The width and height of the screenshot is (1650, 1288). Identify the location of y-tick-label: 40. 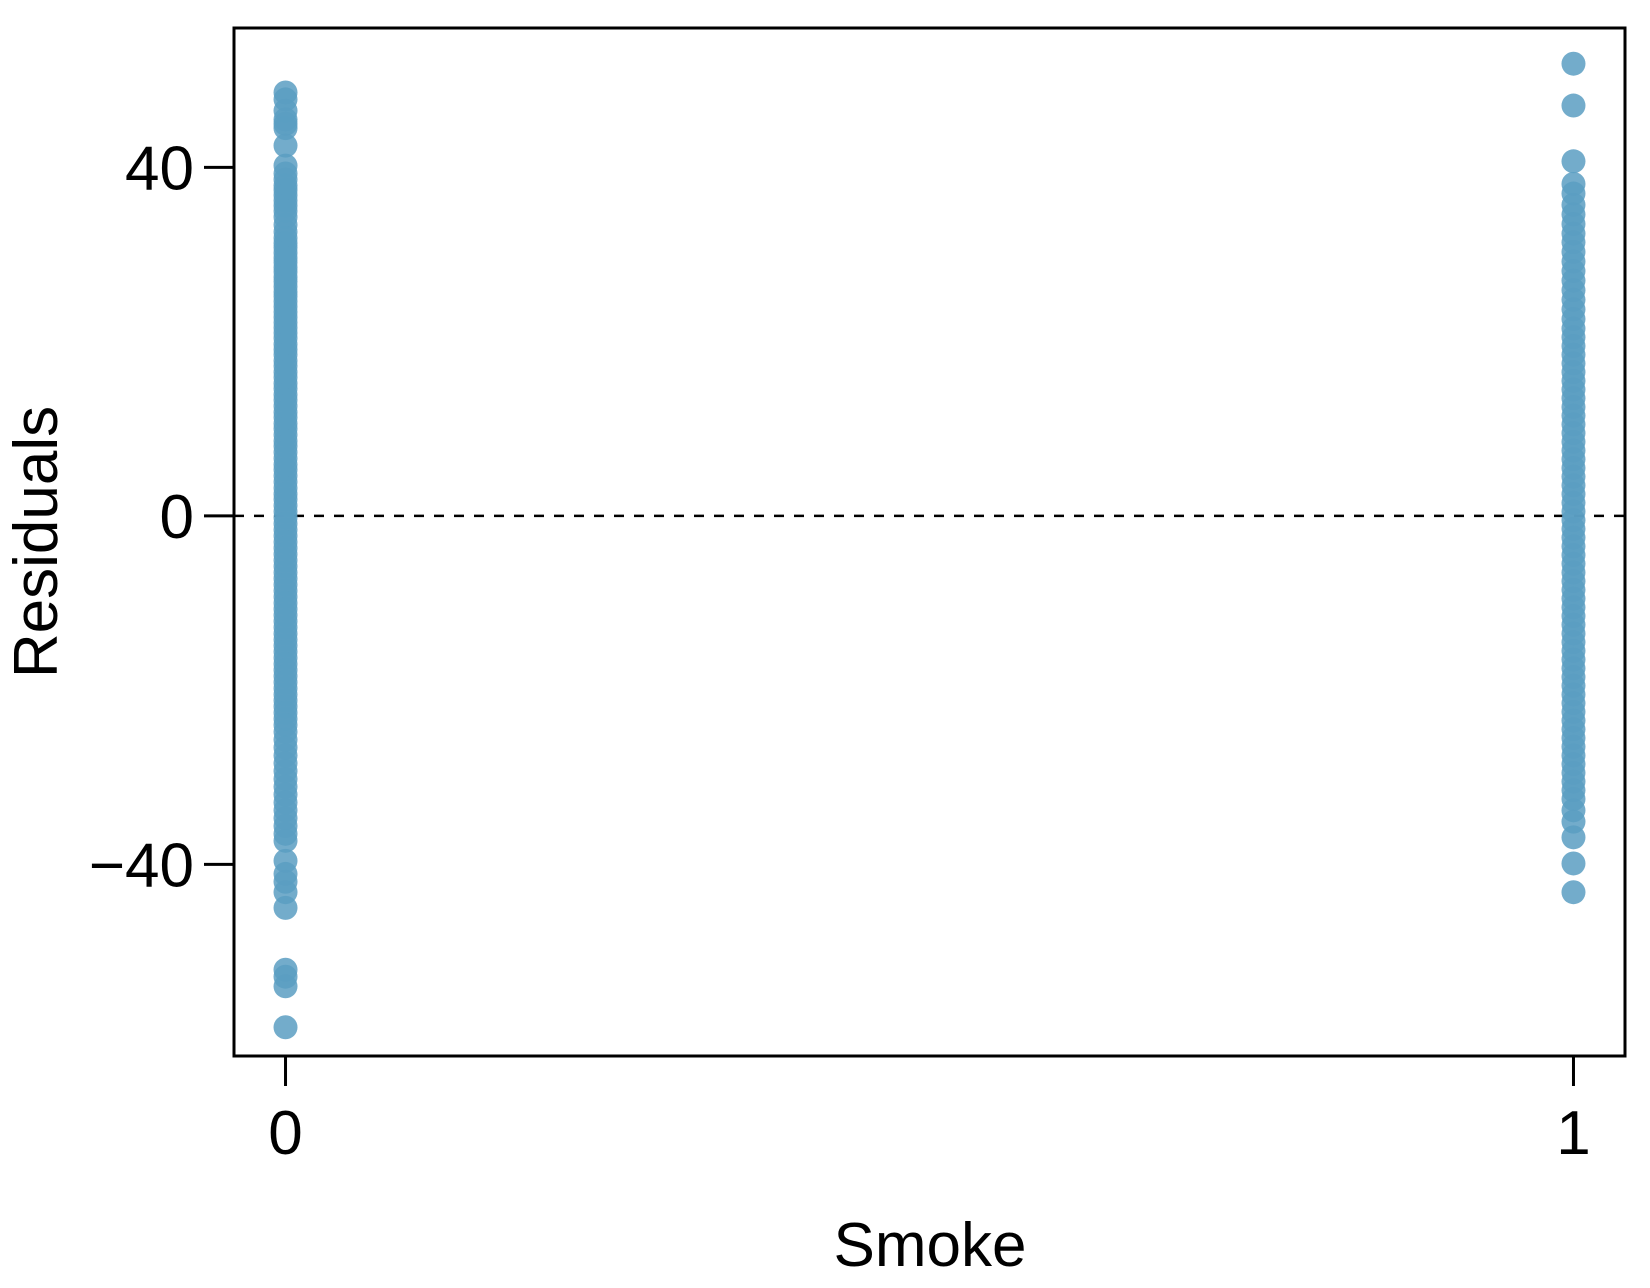
(159, 168).